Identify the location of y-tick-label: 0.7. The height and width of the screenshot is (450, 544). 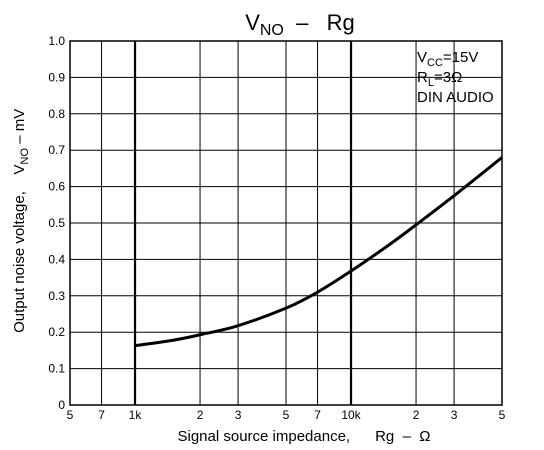
(56, 150).